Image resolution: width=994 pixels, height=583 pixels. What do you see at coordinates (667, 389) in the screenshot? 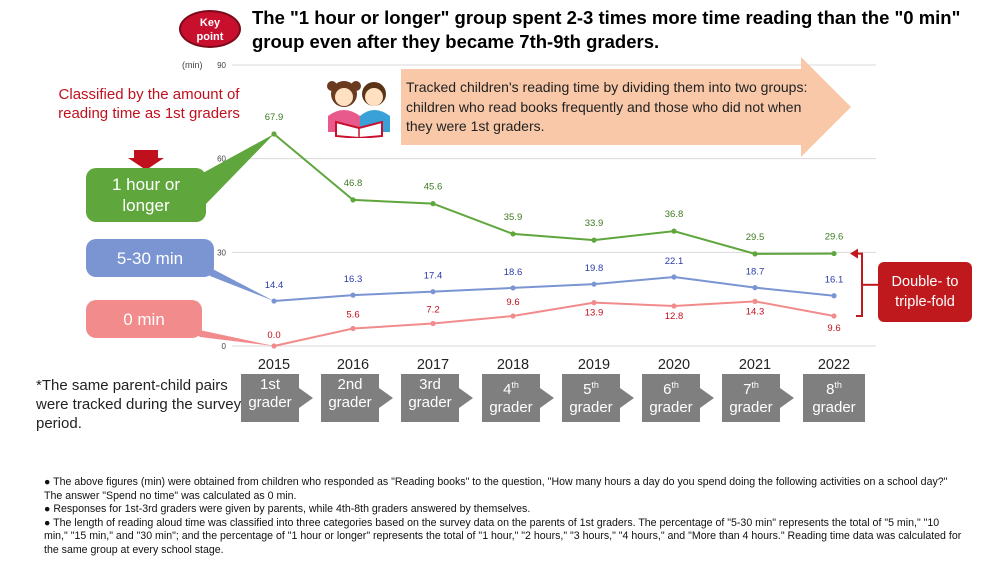
I see `grade-ordinal-number: 6` at bounding box center [667, 389].